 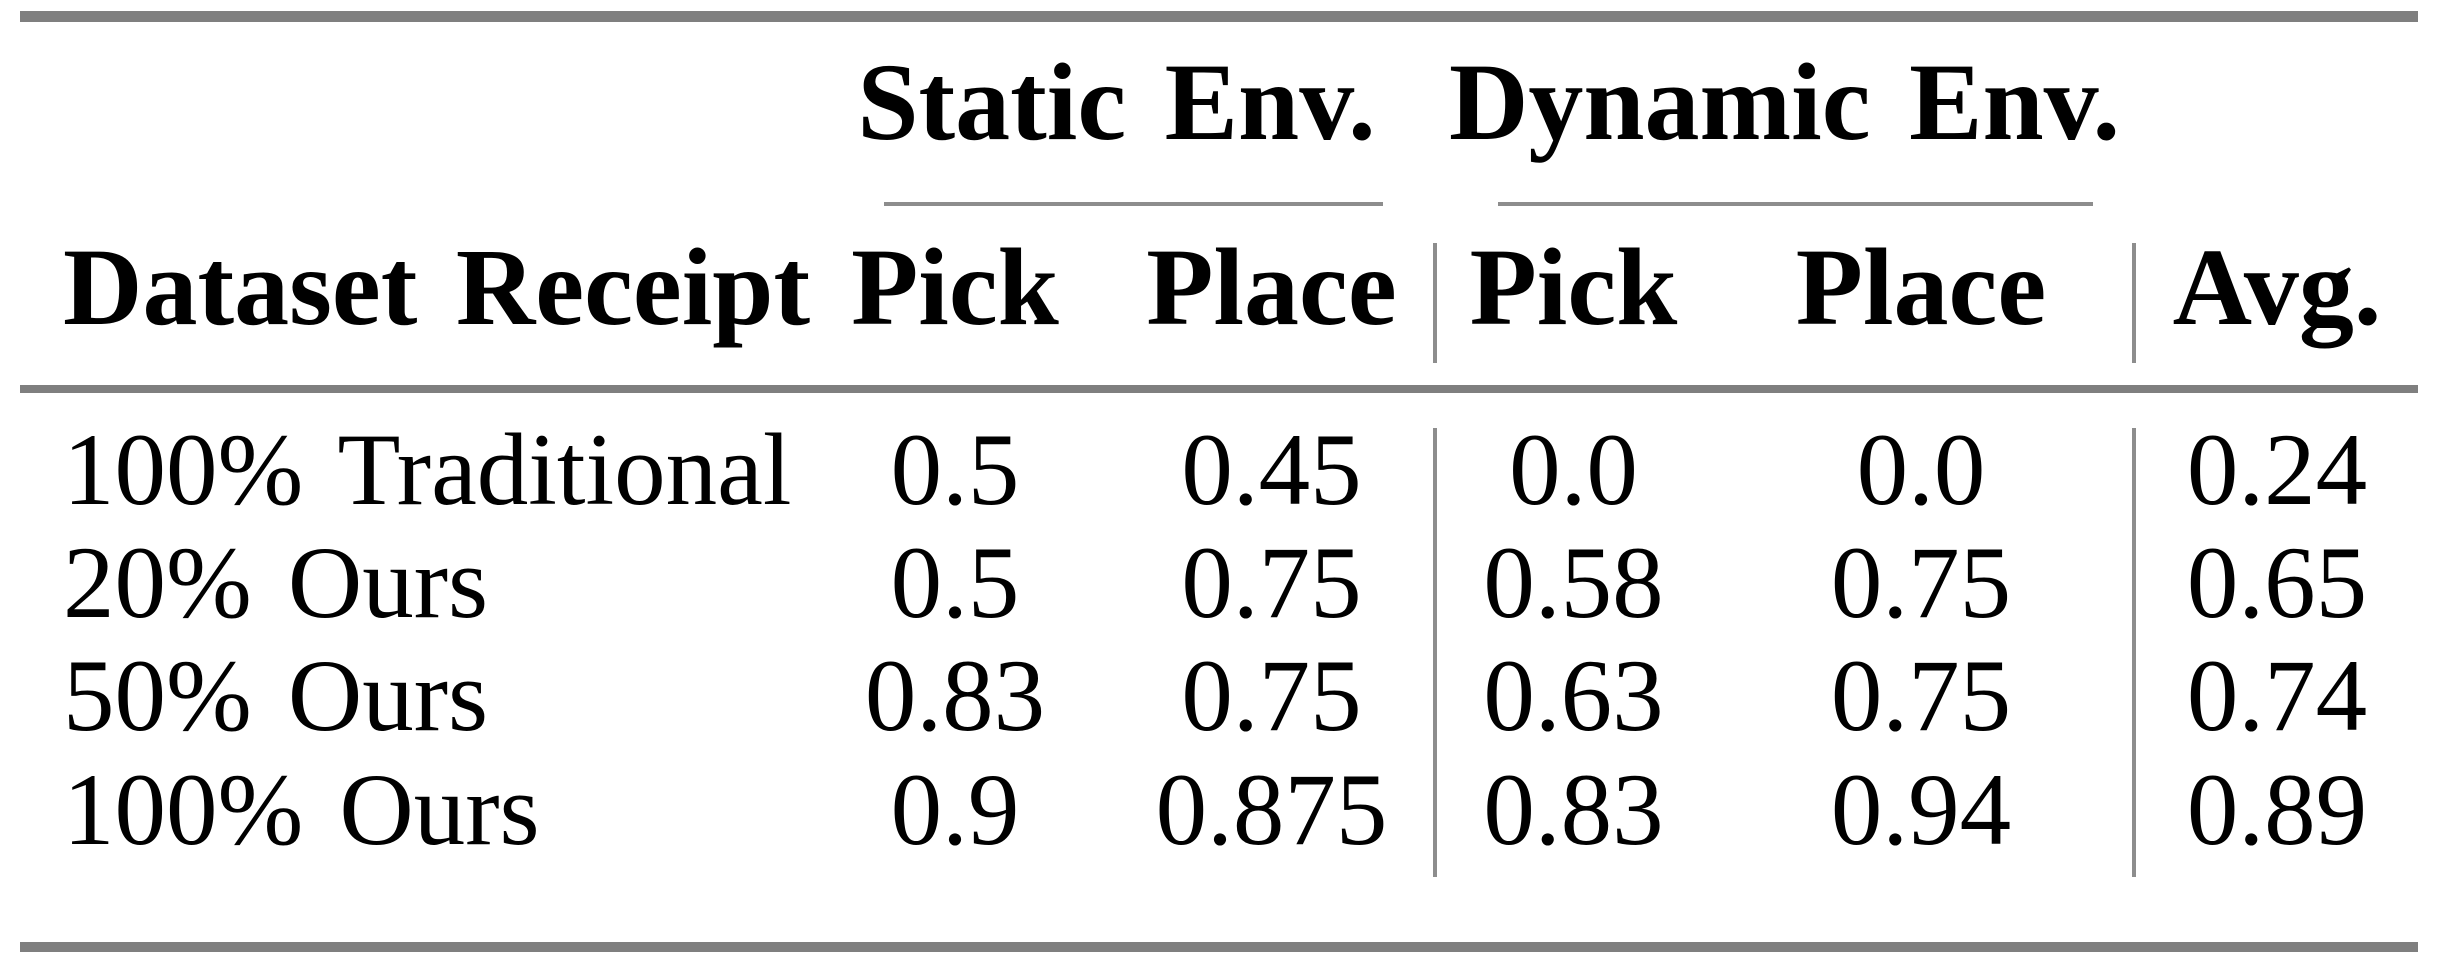 I want to click on group-header-static-env: Static Env., so click(x=1116, y=102).